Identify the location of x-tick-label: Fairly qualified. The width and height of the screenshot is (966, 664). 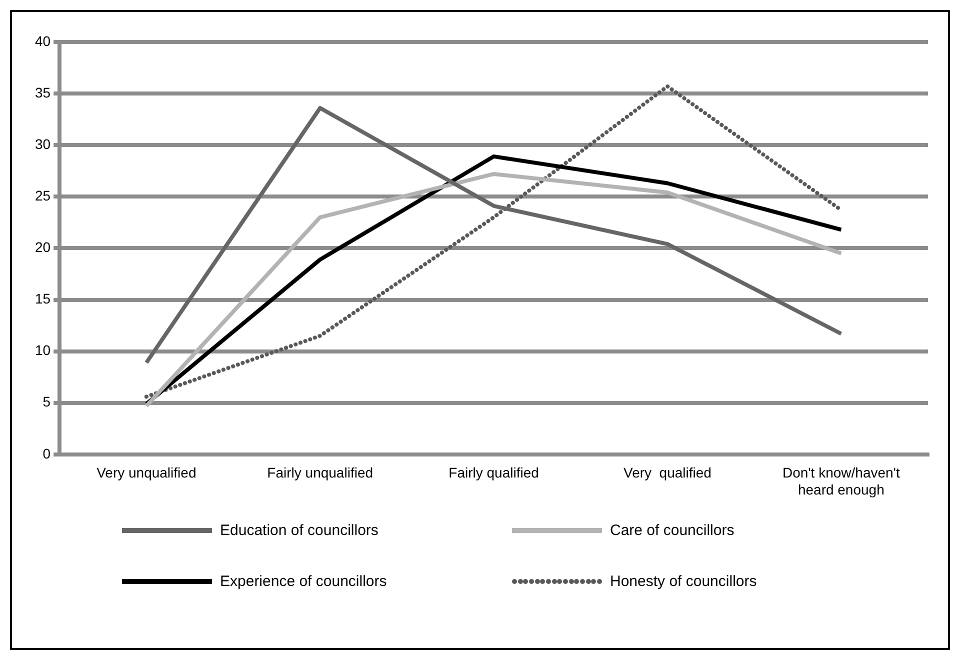
(493, 472).